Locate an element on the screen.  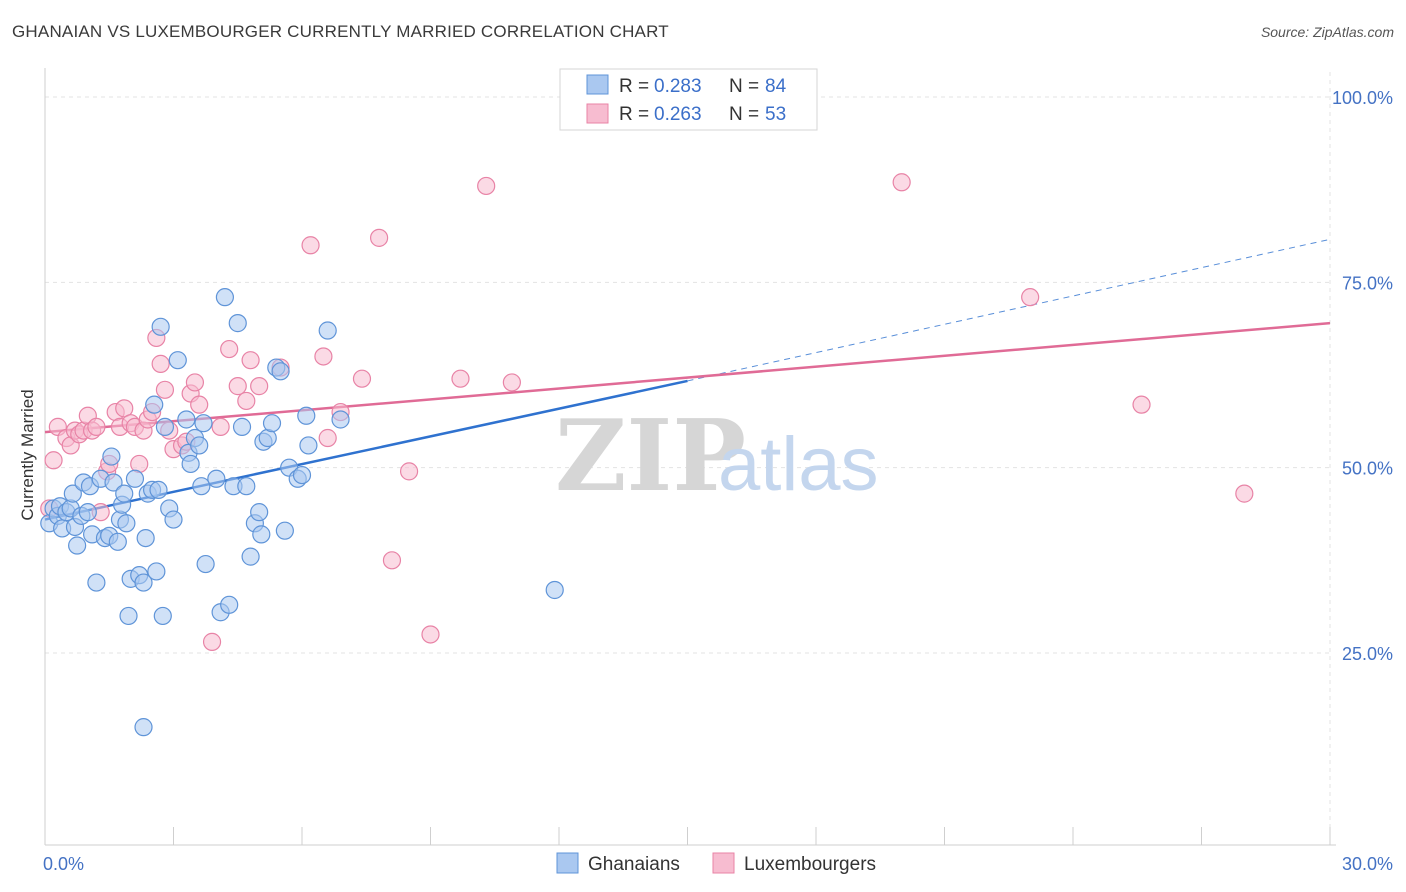
y-axis-label: Currently Married is located at coordinates (27, 454).